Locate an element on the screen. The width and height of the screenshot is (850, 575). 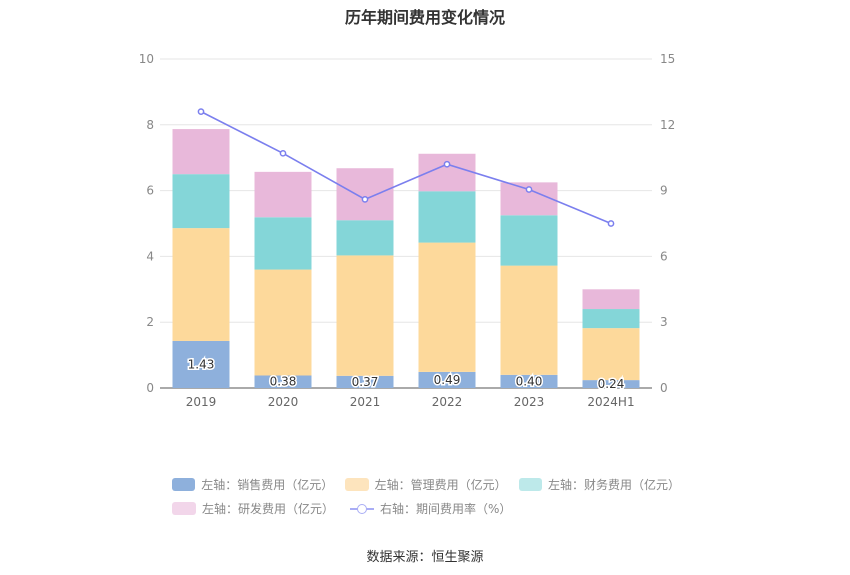
left-axis-tick-label: 2 is located at coordinates (150, 322).